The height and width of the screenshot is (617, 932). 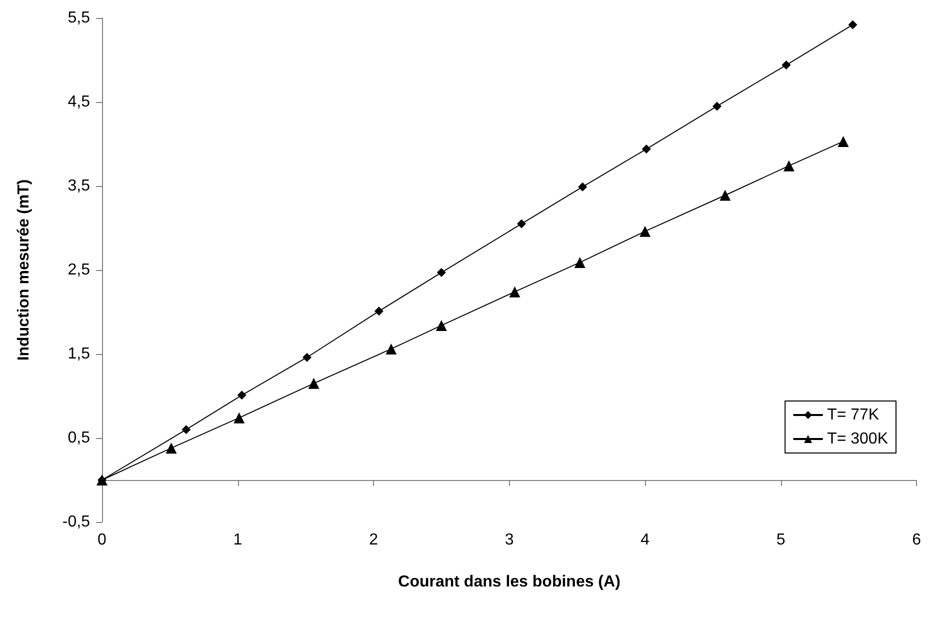 I want to click on y-tick-label: 4,5, so click(x=79, y=102).